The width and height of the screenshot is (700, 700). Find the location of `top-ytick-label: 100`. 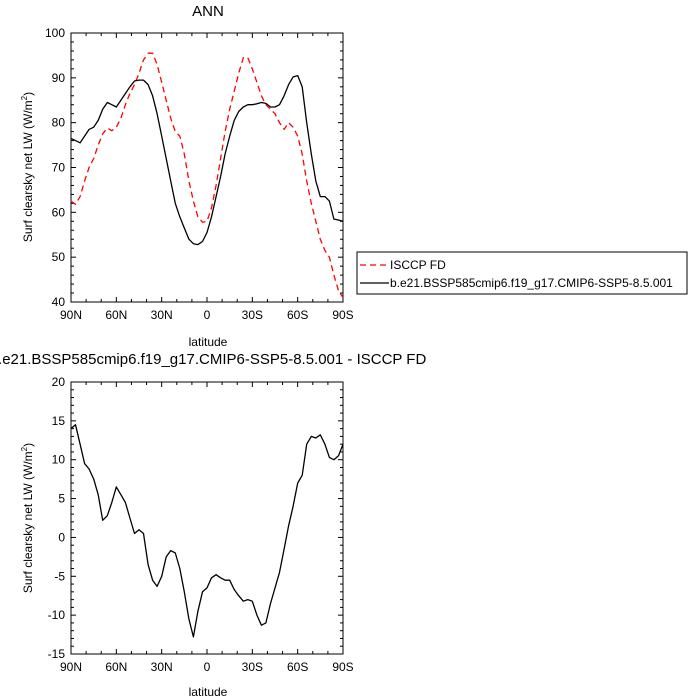

top-ytick-label: 100 is located at coordinates (55, 33).